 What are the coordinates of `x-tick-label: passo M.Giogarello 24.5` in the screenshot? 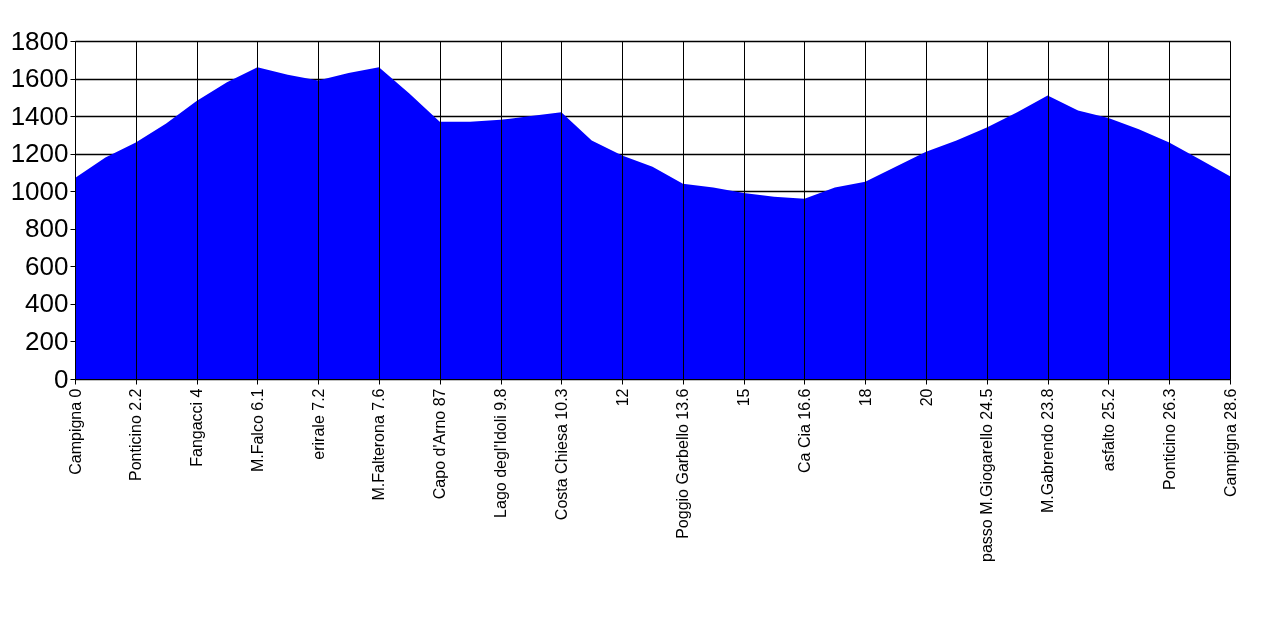 It's located at (987, 475).